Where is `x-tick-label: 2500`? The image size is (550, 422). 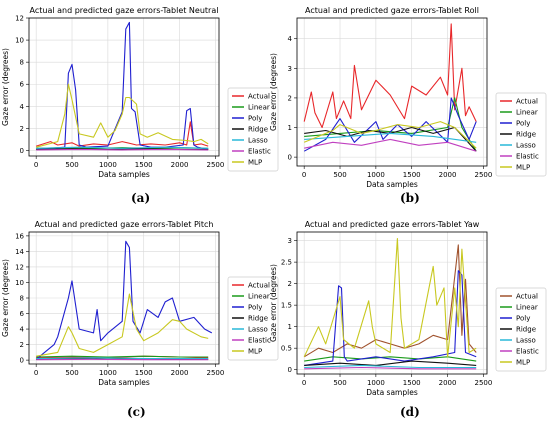 x-tick-label: 2500 is located at coordinates (484, 383).